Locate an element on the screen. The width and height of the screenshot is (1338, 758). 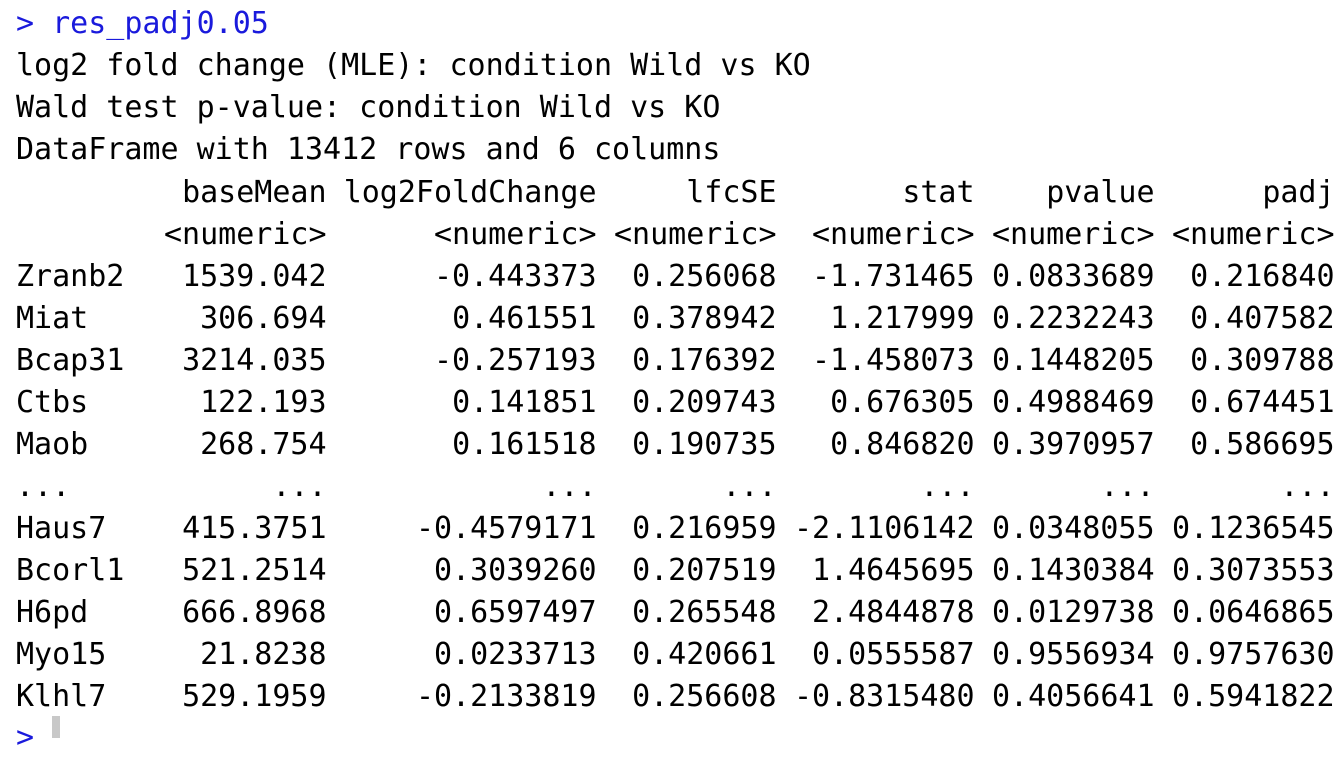
table-cell: 0.674451 is located at coordinates (1262, 402).